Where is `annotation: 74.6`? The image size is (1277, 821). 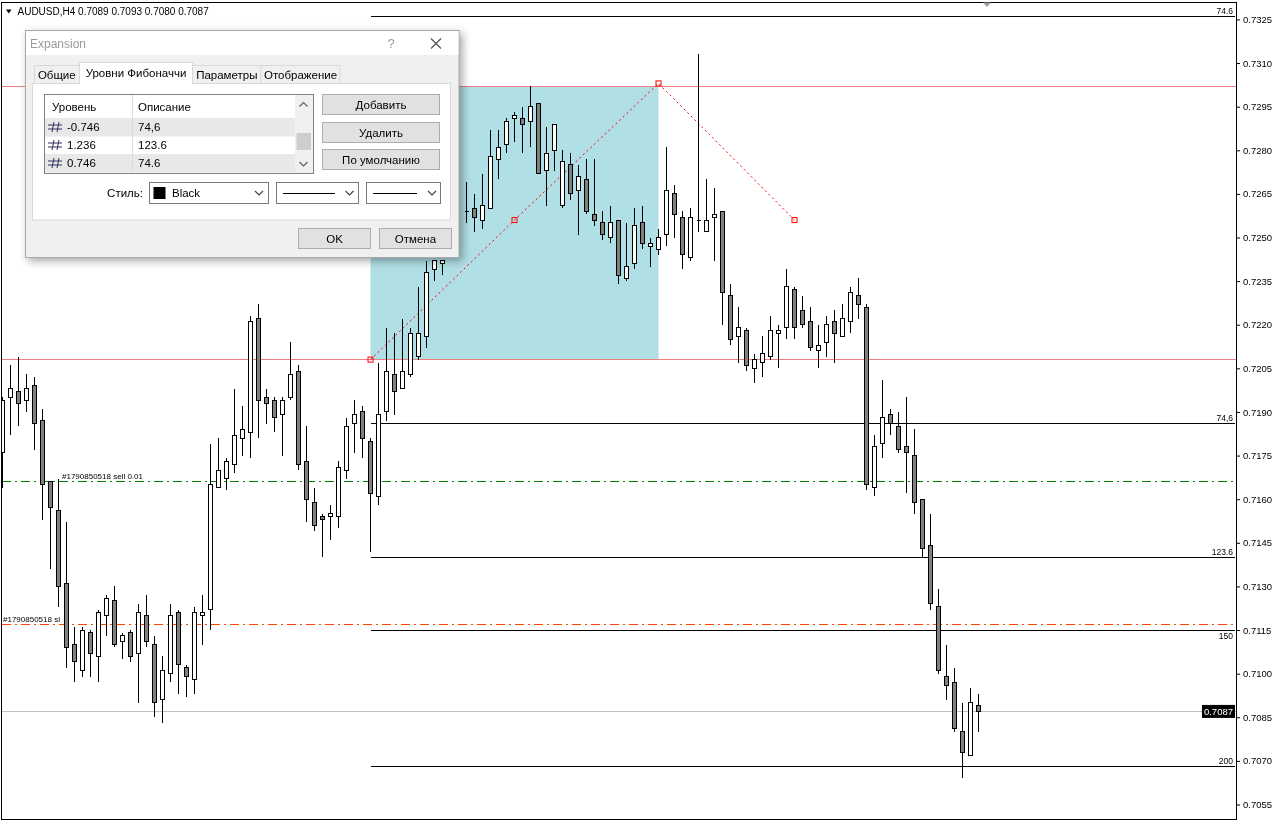
annotation: 74.6 is located at coordinates (149, 163).